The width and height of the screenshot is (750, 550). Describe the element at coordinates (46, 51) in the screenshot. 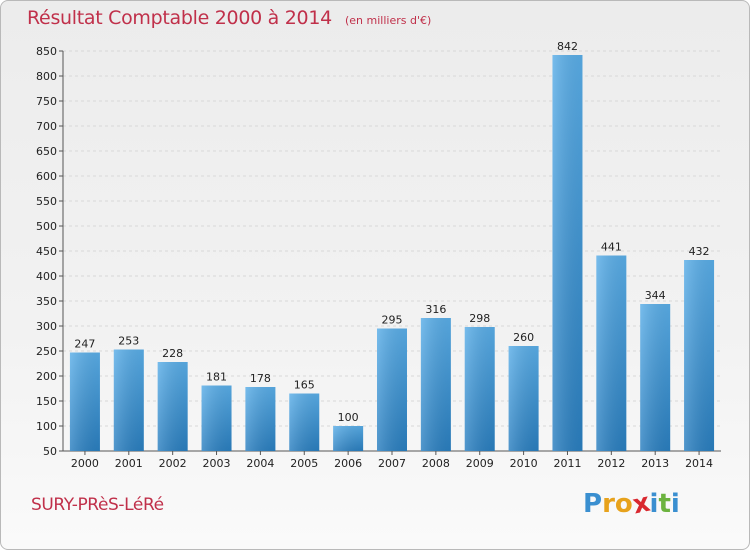

I see `y-tick-label: 850` at that location.